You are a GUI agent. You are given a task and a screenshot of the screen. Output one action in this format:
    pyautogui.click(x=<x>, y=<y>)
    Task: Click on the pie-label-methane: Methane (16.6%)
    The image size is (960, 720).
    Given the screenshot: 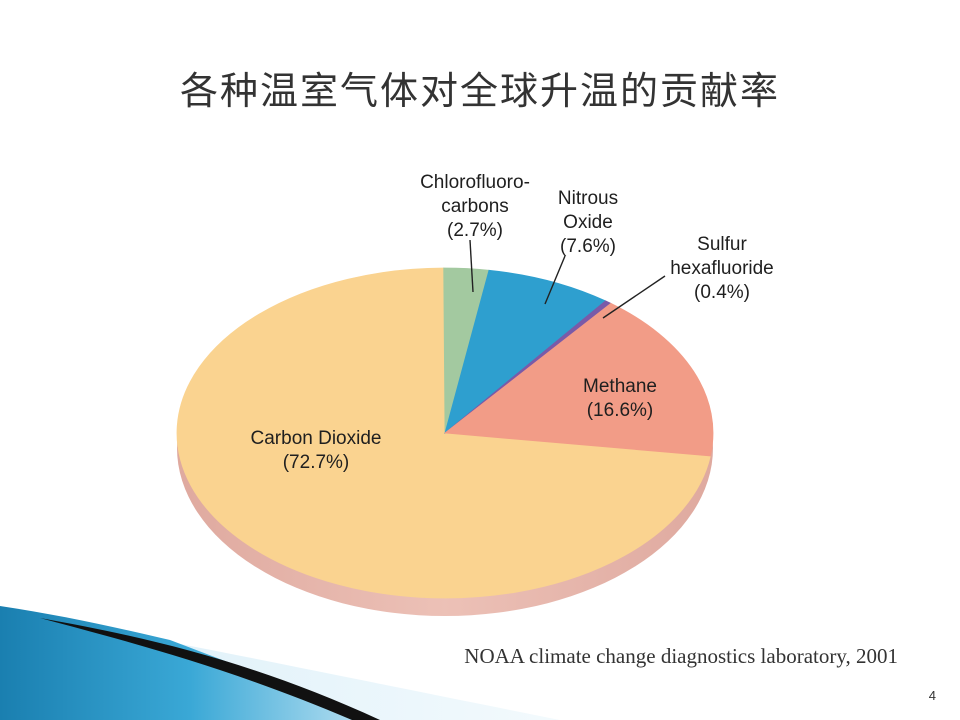 What is the action you would take?
    pyautogui.click(x=620, y=398)
    